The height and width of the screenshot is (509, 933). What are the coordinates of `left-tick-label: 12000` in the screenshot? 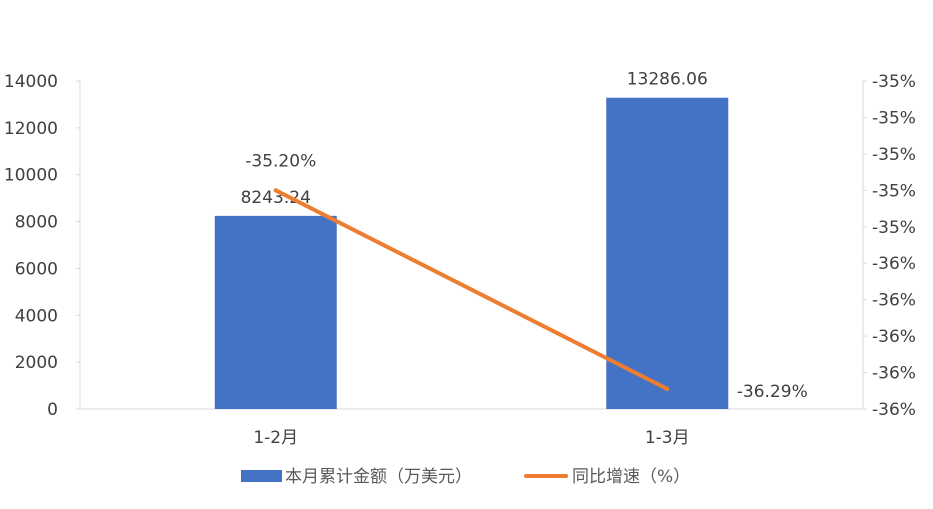 It's located at (31, 129).